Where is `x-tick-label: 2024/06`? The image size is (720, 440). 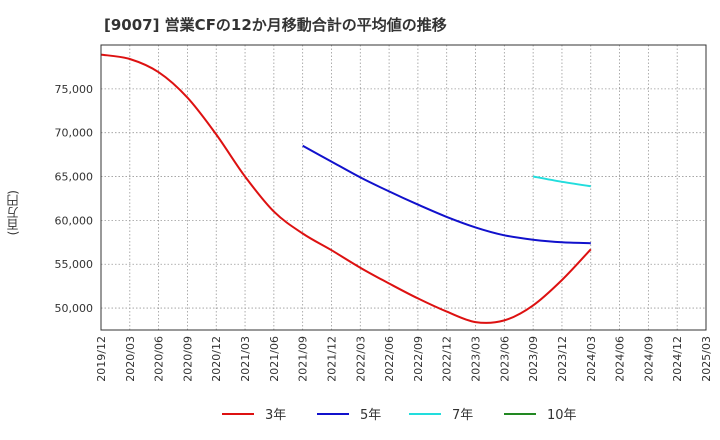
x-tick-label: 2024/06 is located at coordinates (620, 359).